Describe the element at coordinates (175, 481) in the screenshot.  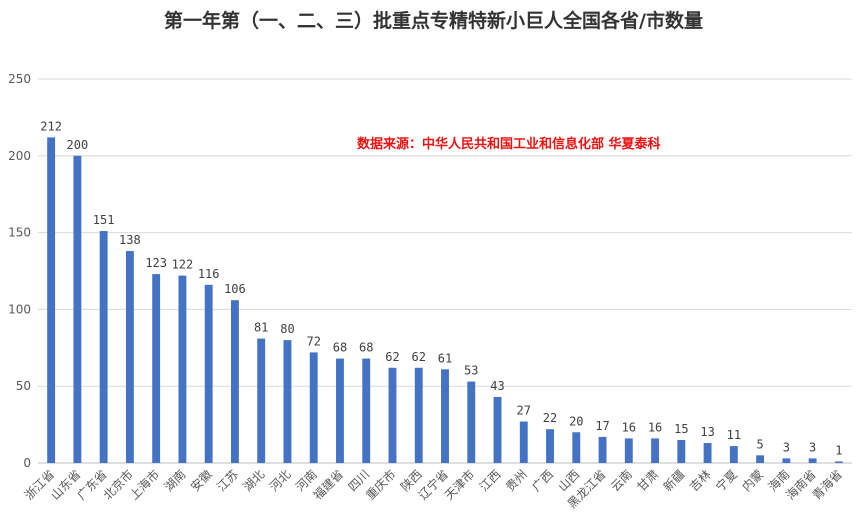
I see `x-tick-label: 湖南` at that location.